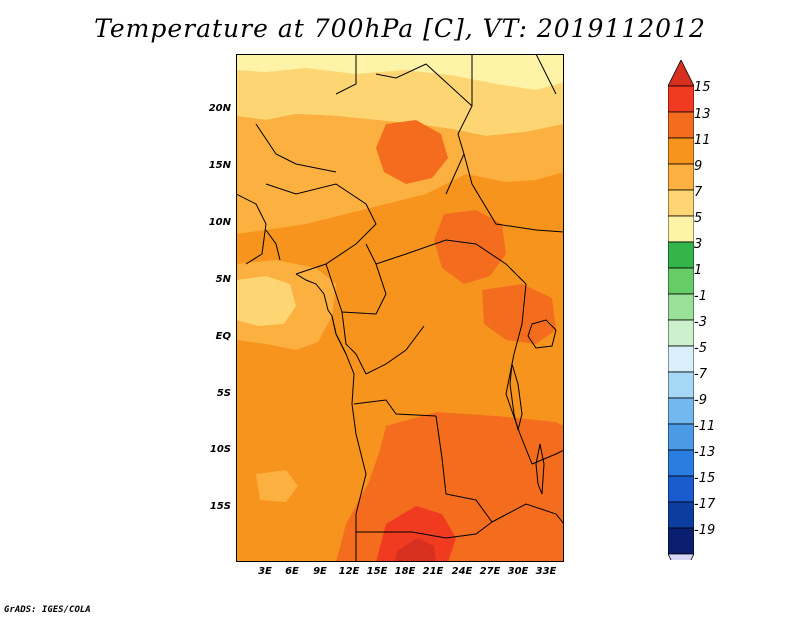 The image size is (800, 618). Describe the element at coordinates (700, 348) in the screenshot. I see `colorbar-tick-label: -5` at that location.